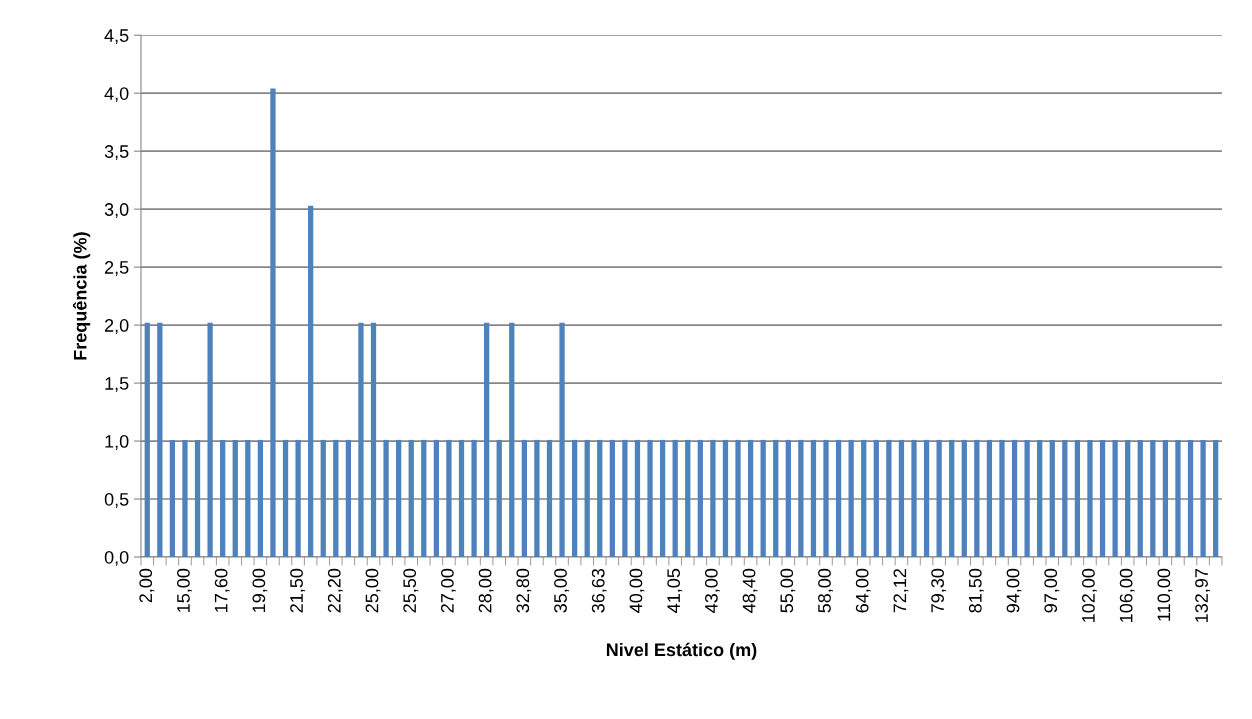 Image resolution: width=1252 pixels, height=719 pixels. Describe the element at coordinates (939, 590) in the screenshot. I see `x-tick-label: 79,30` at that location.